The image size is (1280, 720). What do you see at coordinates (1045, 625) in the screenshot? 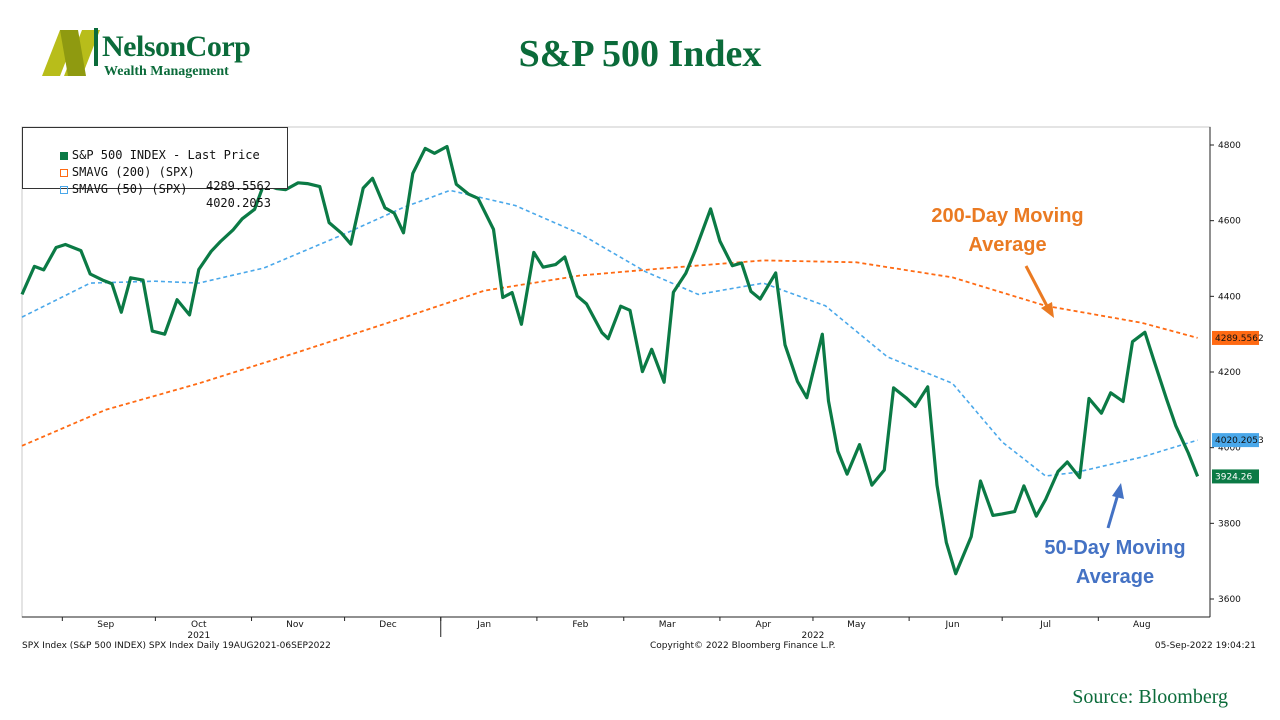
I see `x-tick-label: Jul` at bounding box center [1045, 625].